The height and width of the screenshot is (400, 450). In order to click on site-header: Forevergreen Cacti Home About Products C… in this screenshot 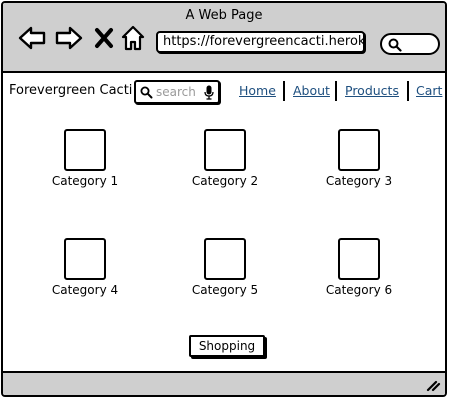, I will do `click(224, 91)`.